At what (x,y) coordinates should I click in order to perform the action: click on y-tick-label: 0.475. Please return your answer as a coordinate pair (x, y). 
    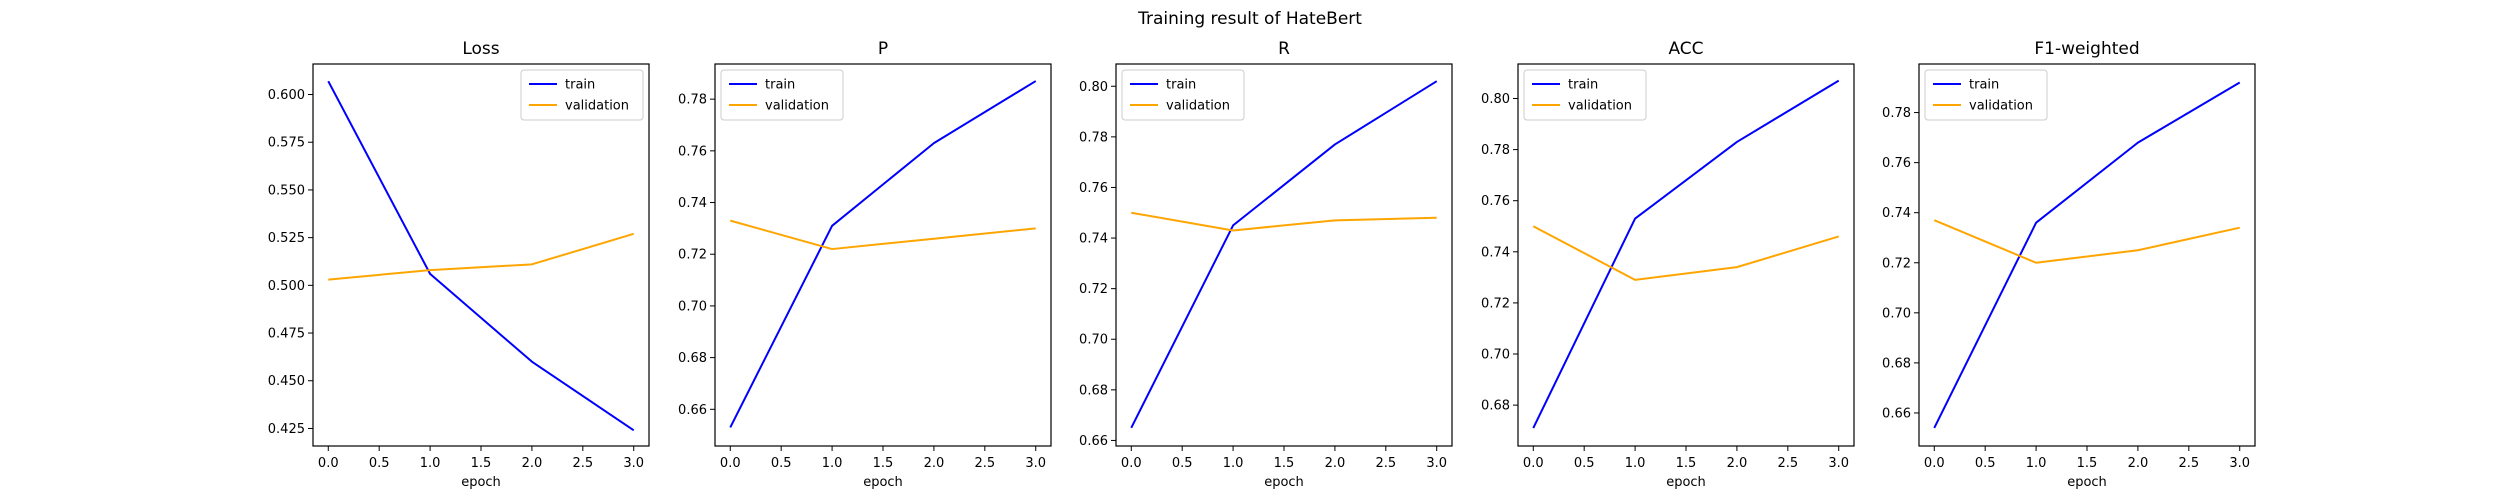
    Looking at the image, I should click on (286, 334).